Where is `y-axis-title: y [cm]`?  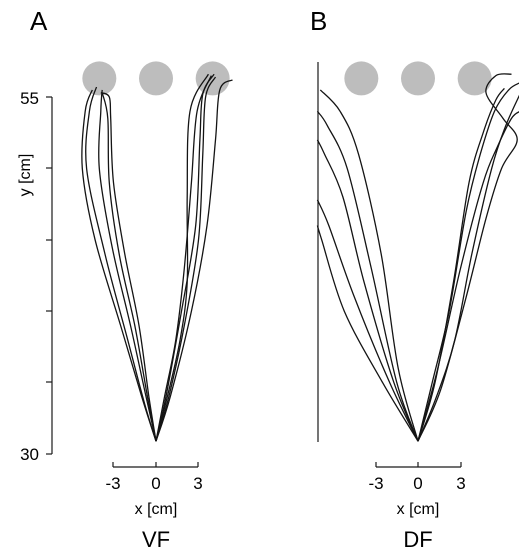
y-axis-title: y [cm] is located at coordinates (25, 175).